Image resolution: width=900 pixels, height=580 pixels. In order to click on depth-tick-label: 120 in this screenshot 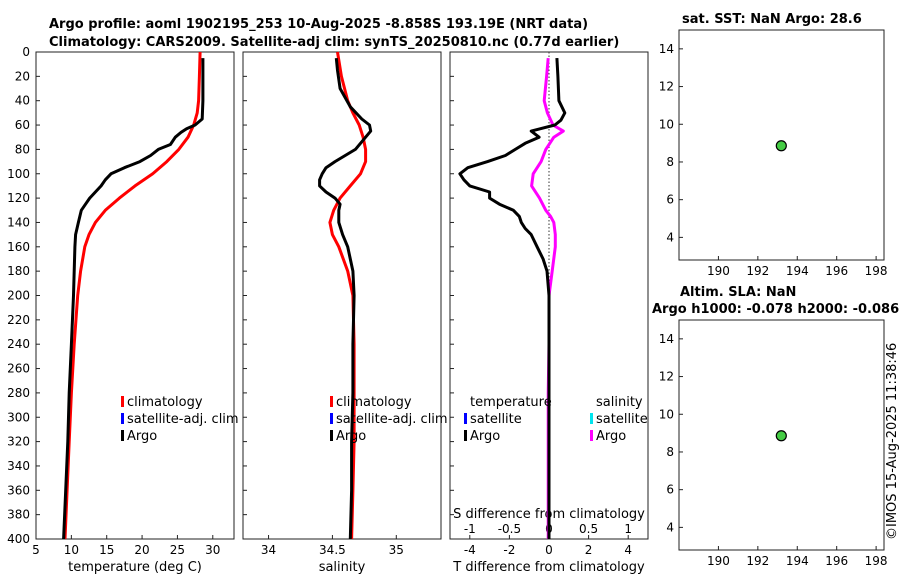, I will do `click(18, 198)`.